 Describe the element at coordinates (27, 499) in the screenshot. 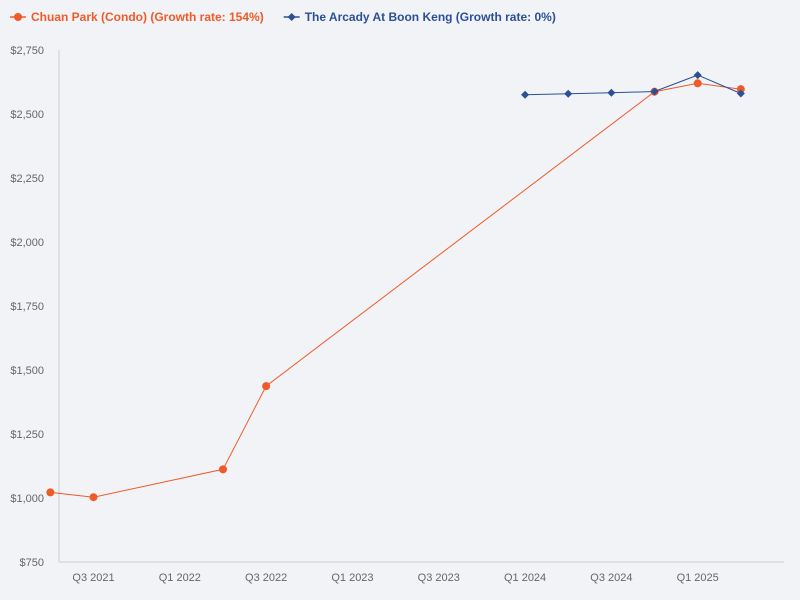

I see `y-tick-label: $1,000` at that location.